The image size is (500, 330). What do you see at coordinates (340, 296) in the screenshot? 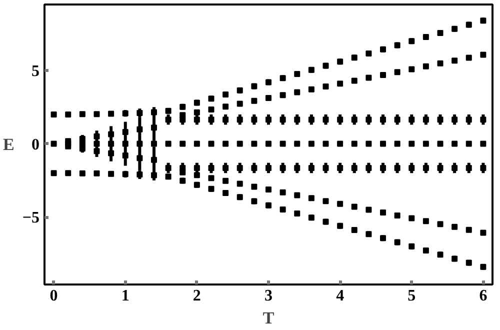
I see `x-tick-label: 4` at bounding box center [340, 296].